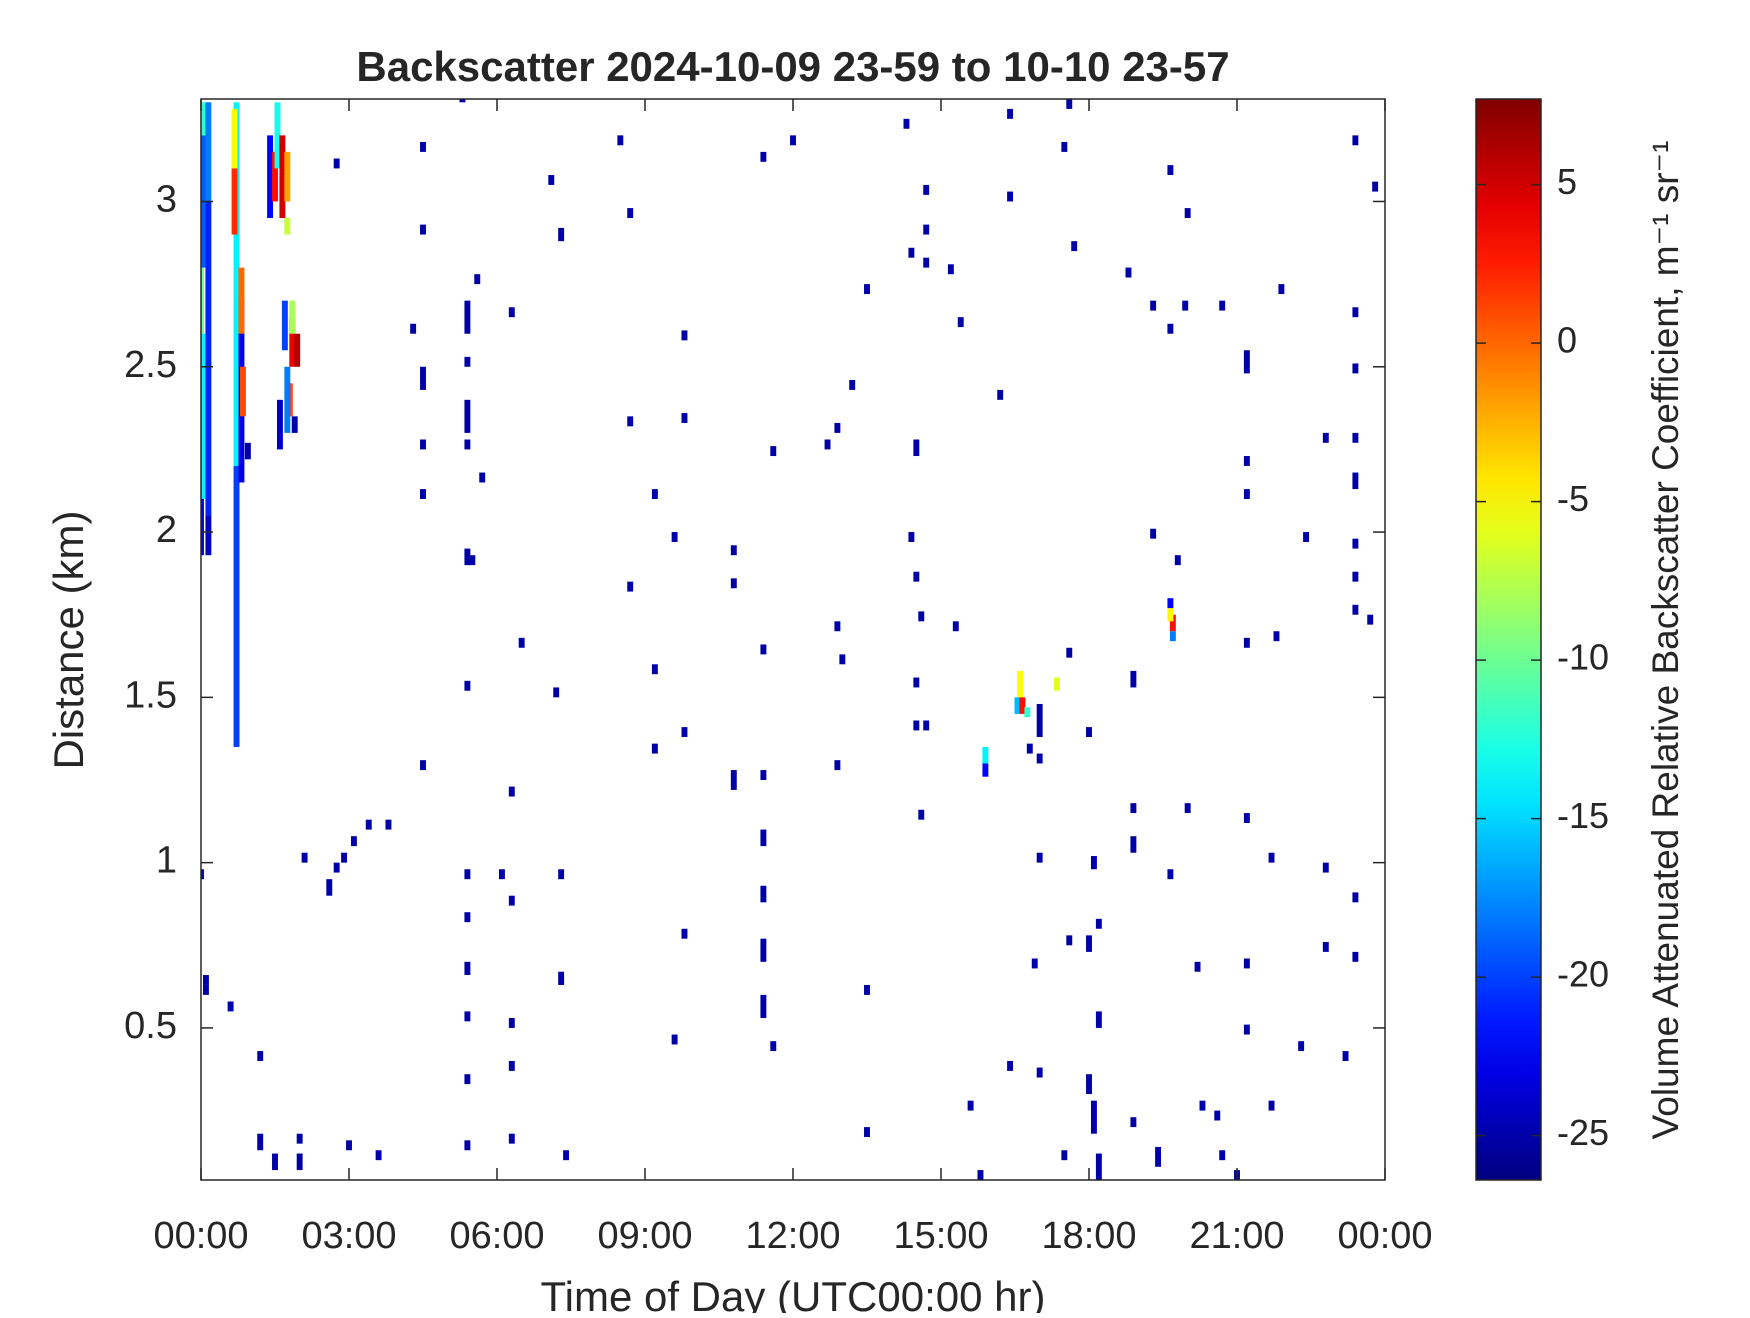  I want to click on x-tick-label: 09:00, so click(644, 1236).